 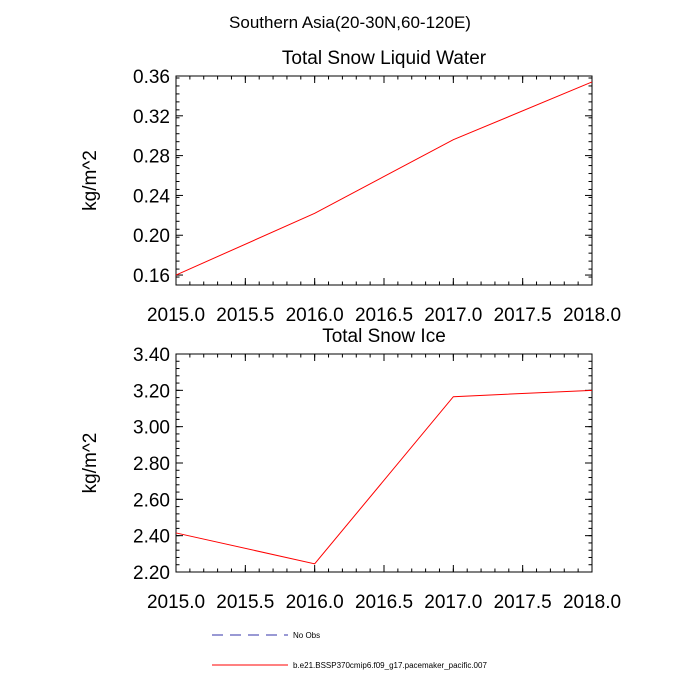 What do you see at coordinates (151, 77) in the screenshot?
I see `y-tick-label: 0.36` at bounding box center [151, 77].